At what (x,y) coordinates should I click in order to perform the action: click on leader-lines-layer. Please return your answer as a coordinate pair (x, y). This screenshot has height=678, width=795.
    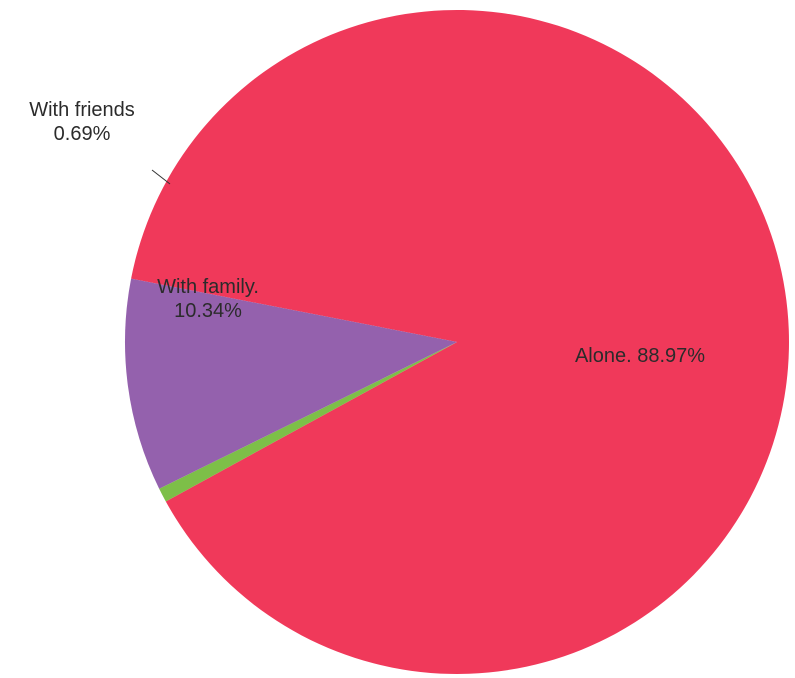
    Looking at the image, I should click on (161, 177).